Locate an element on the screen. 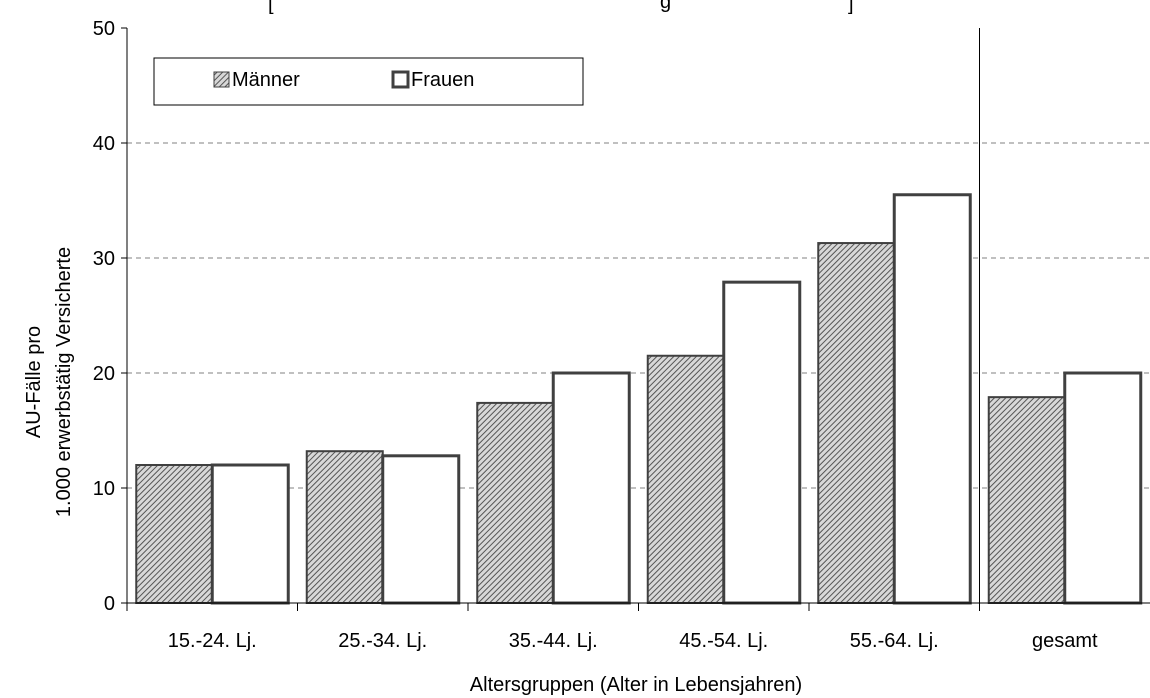 Image resolution: width=1150 pixels, height=698 pixels. y-tick-label-10: 10 is located at coordinates (104, 489).